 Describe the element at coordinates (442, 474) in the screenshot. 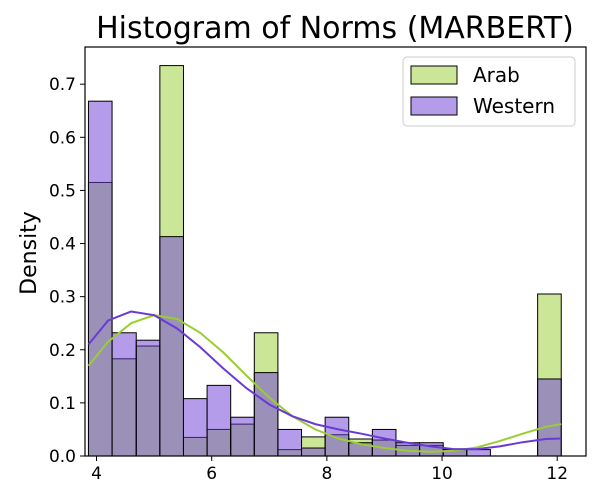

I see `x-tick-label: 10` at that location.